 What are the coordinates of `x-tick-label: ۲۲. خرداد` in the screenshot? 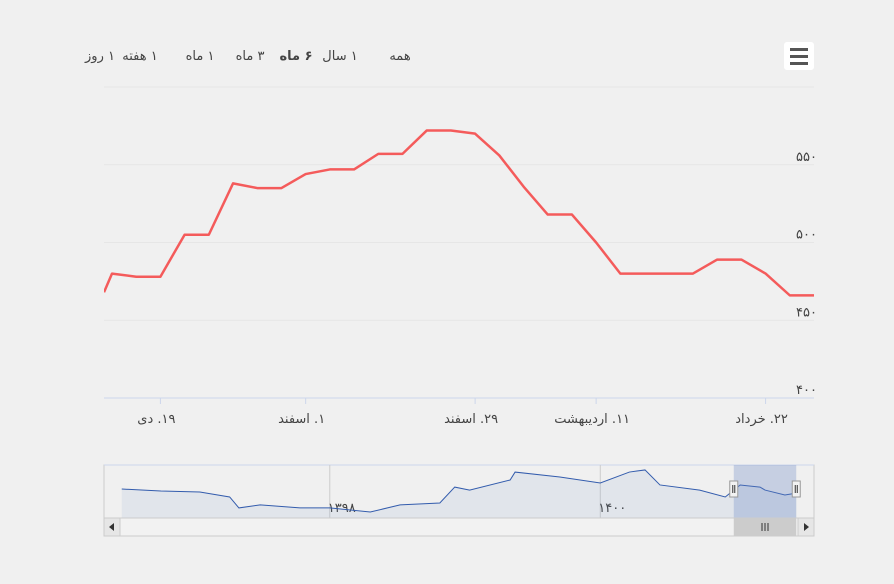 It's located at (761, 419).